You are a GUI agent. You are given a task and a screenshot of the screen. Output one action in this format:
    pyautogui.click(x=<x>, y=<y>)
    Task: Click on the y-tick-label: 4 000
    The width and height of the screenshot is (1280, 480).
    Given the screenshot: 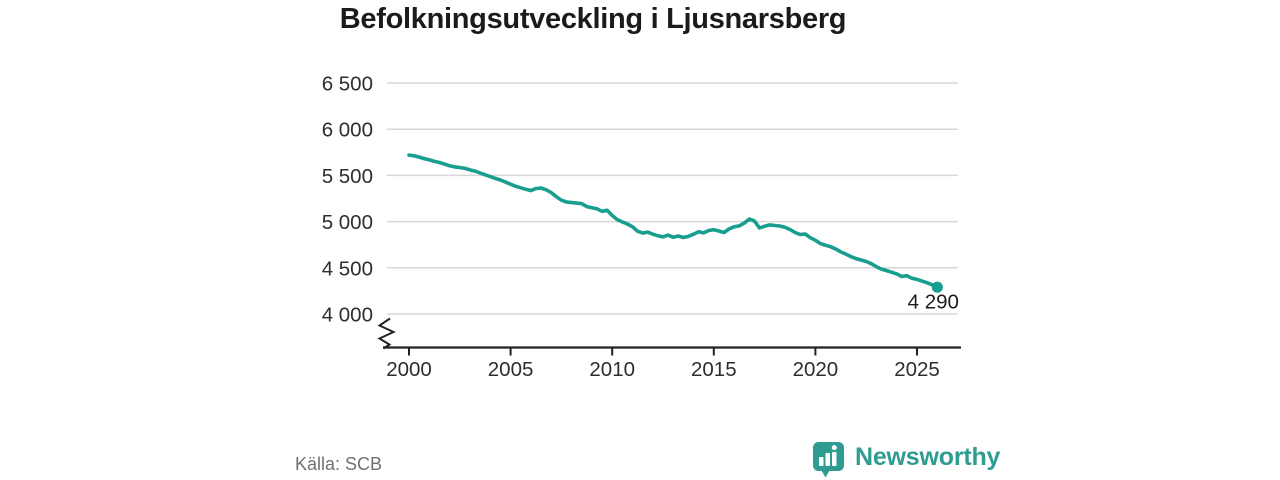 What is the action you would take?
    pyautogui.click(x=347, y=315)
    